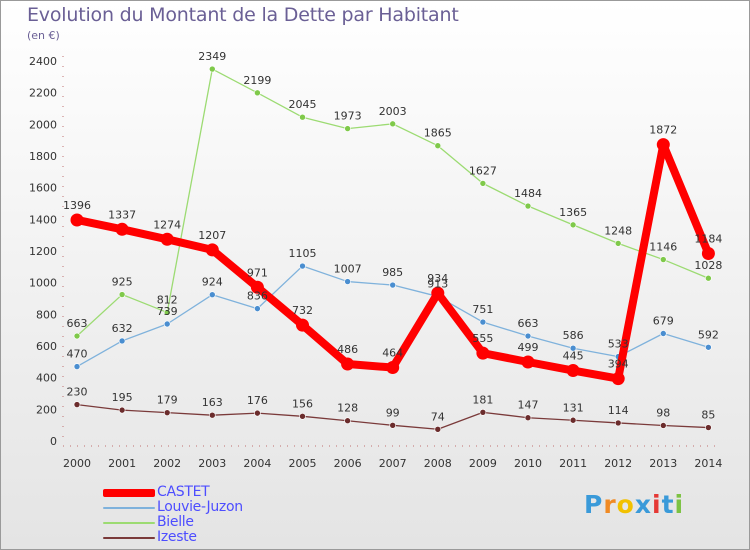 The width and height of the screenshot is (750, 550). Describe the element at coordinates (212, 235) in the screenshot. I see `data-label-castet: 1207` at that location.